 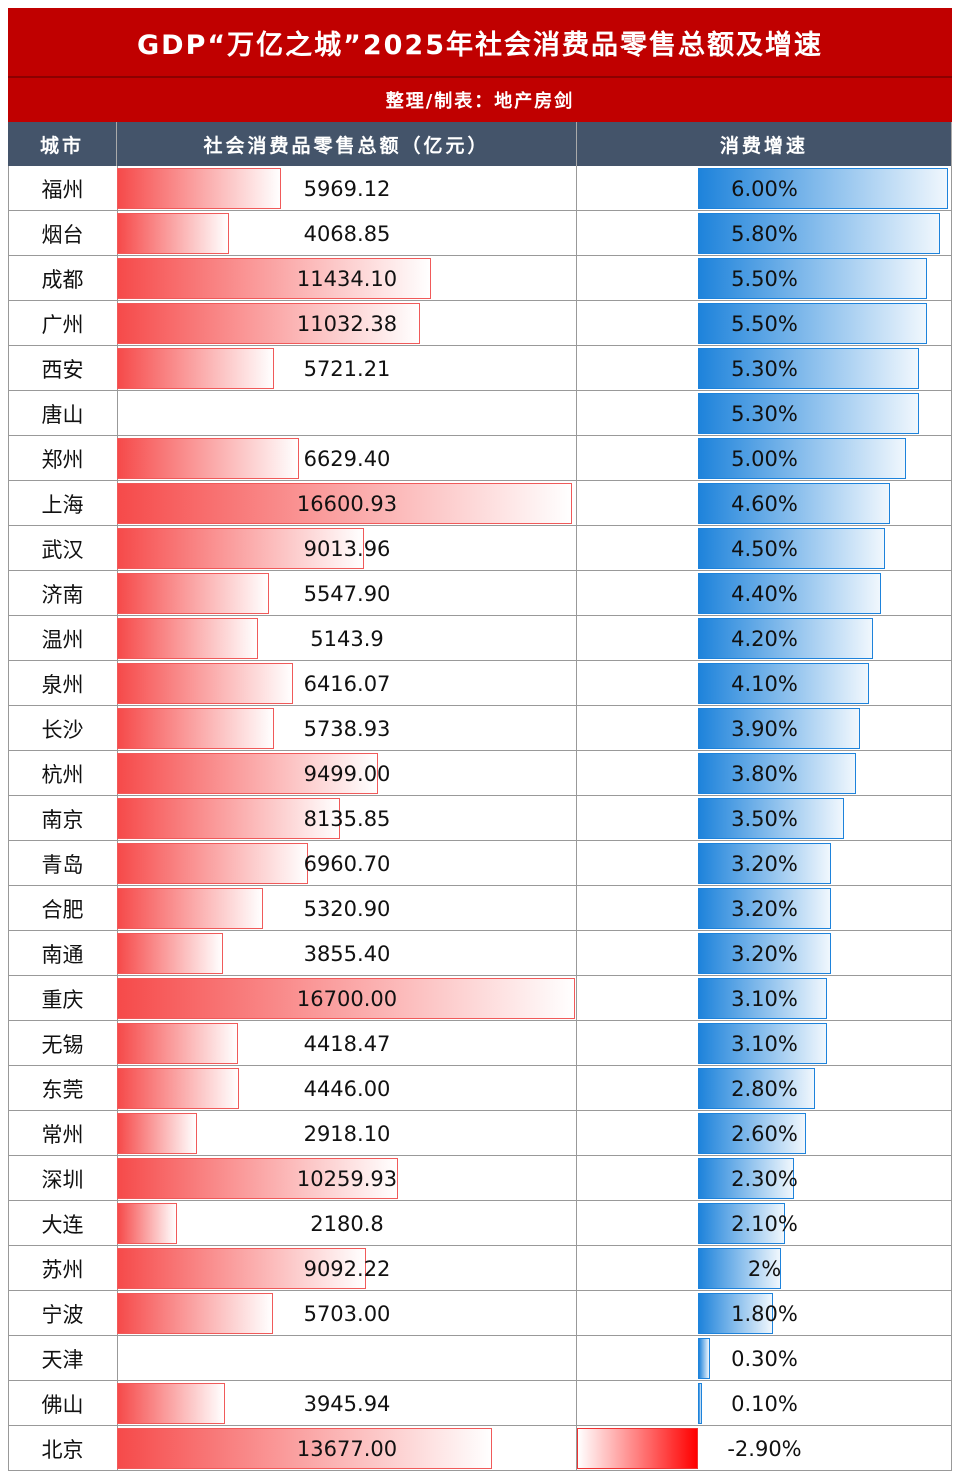 I want to click on sales-value: 11032.38, so click(x=347, y=323).